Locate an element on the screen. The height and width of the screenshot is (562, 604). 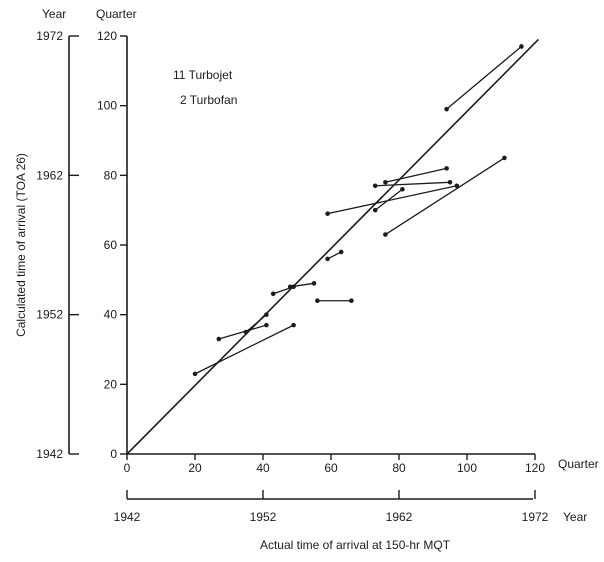
y-tick-label: 80 is located at coordinates (111, 175).